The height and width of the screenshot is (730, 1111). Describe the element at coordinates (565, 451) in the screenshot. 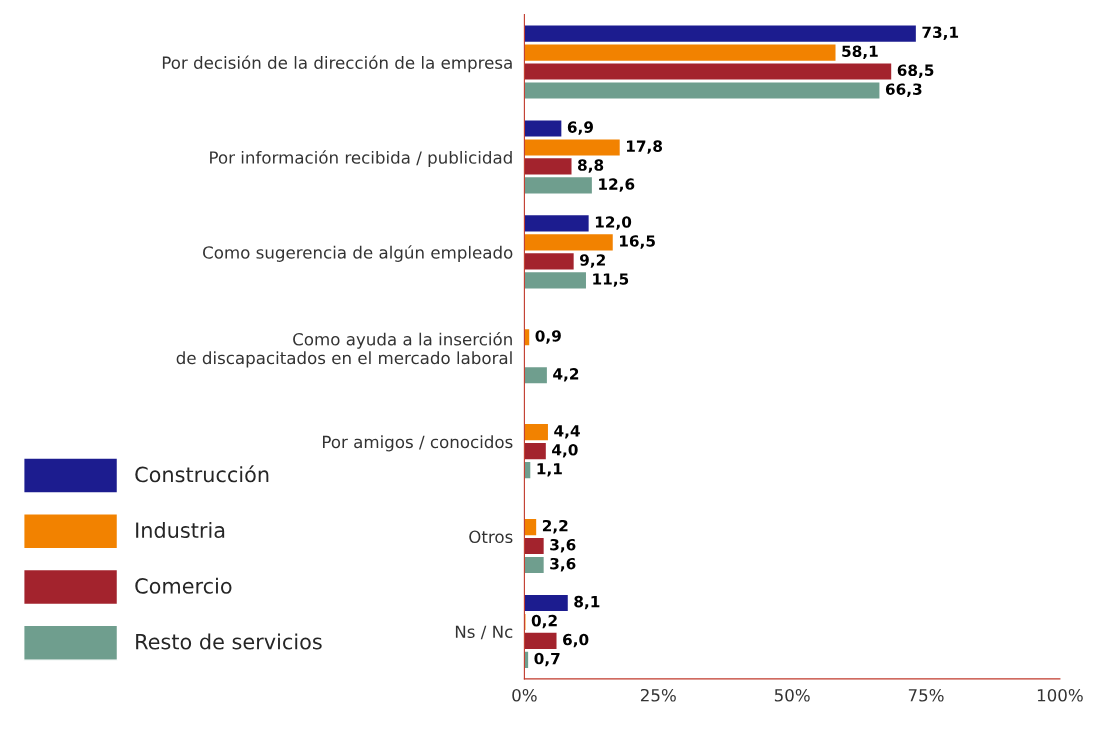

I see `data-label: 4,0` at that location.